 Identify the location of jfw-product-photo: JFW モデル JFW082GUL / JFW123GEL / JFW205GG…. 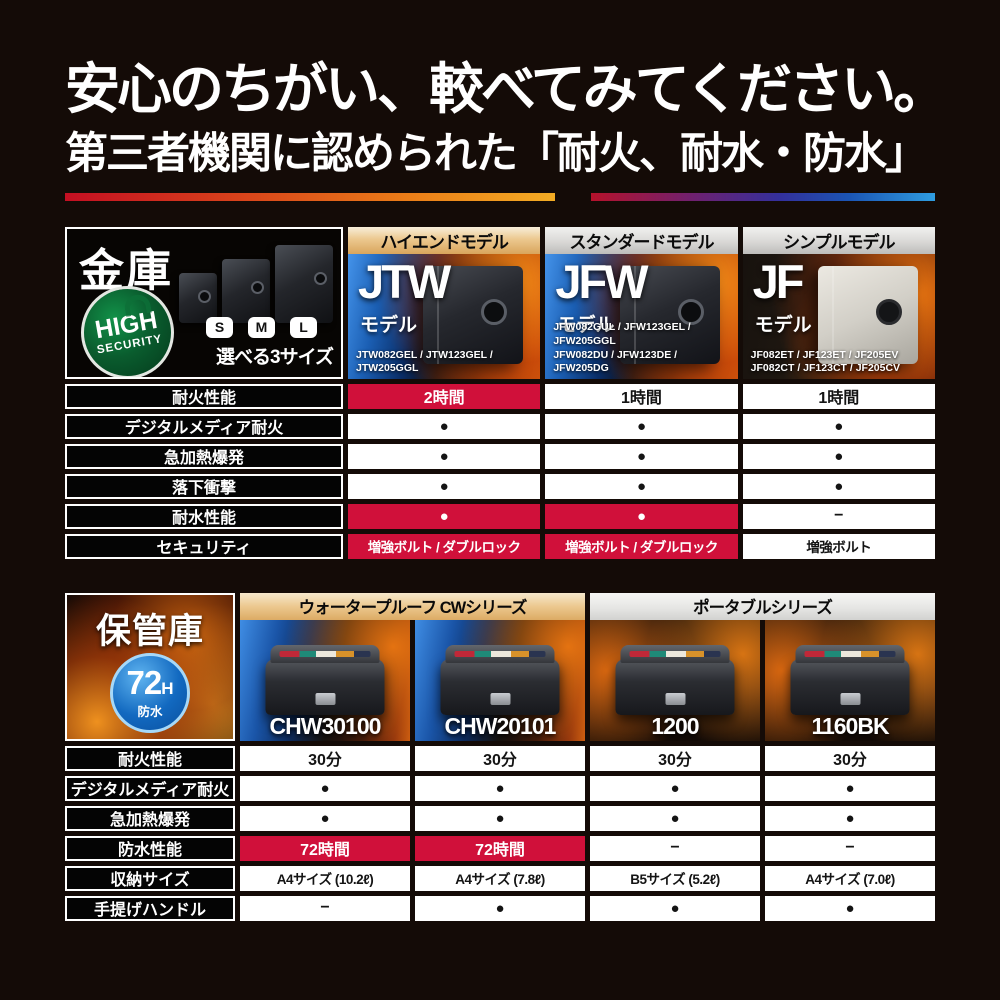
(641, 316).